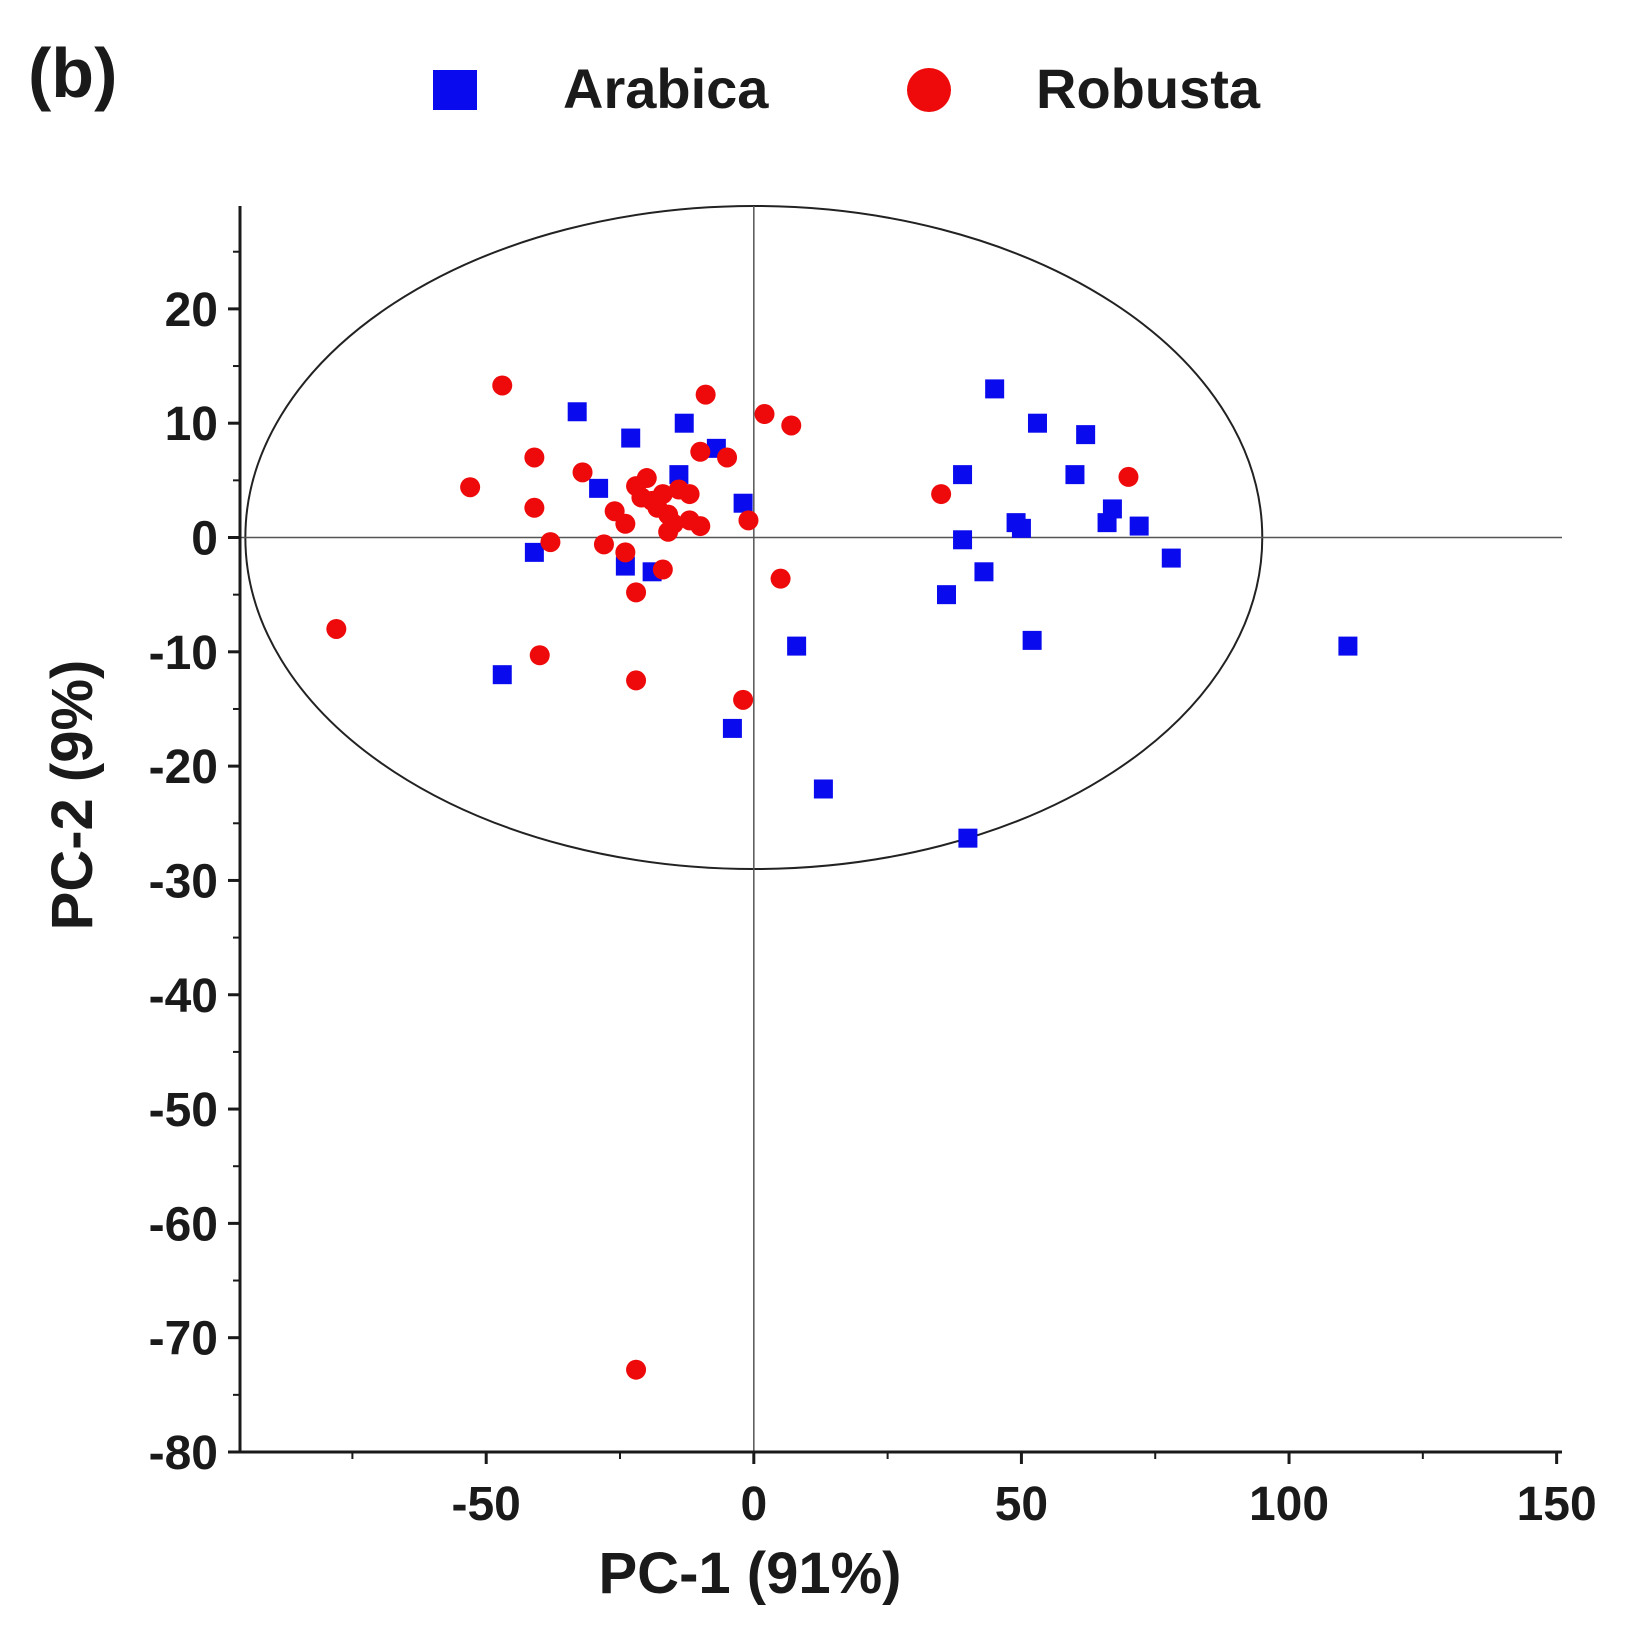 This screenshot has width=1634, height=1626. What do you see at coordinates (191, 310) in the screenshot?
I see `y-tick-label: 20` at bounding box center [191, 310].